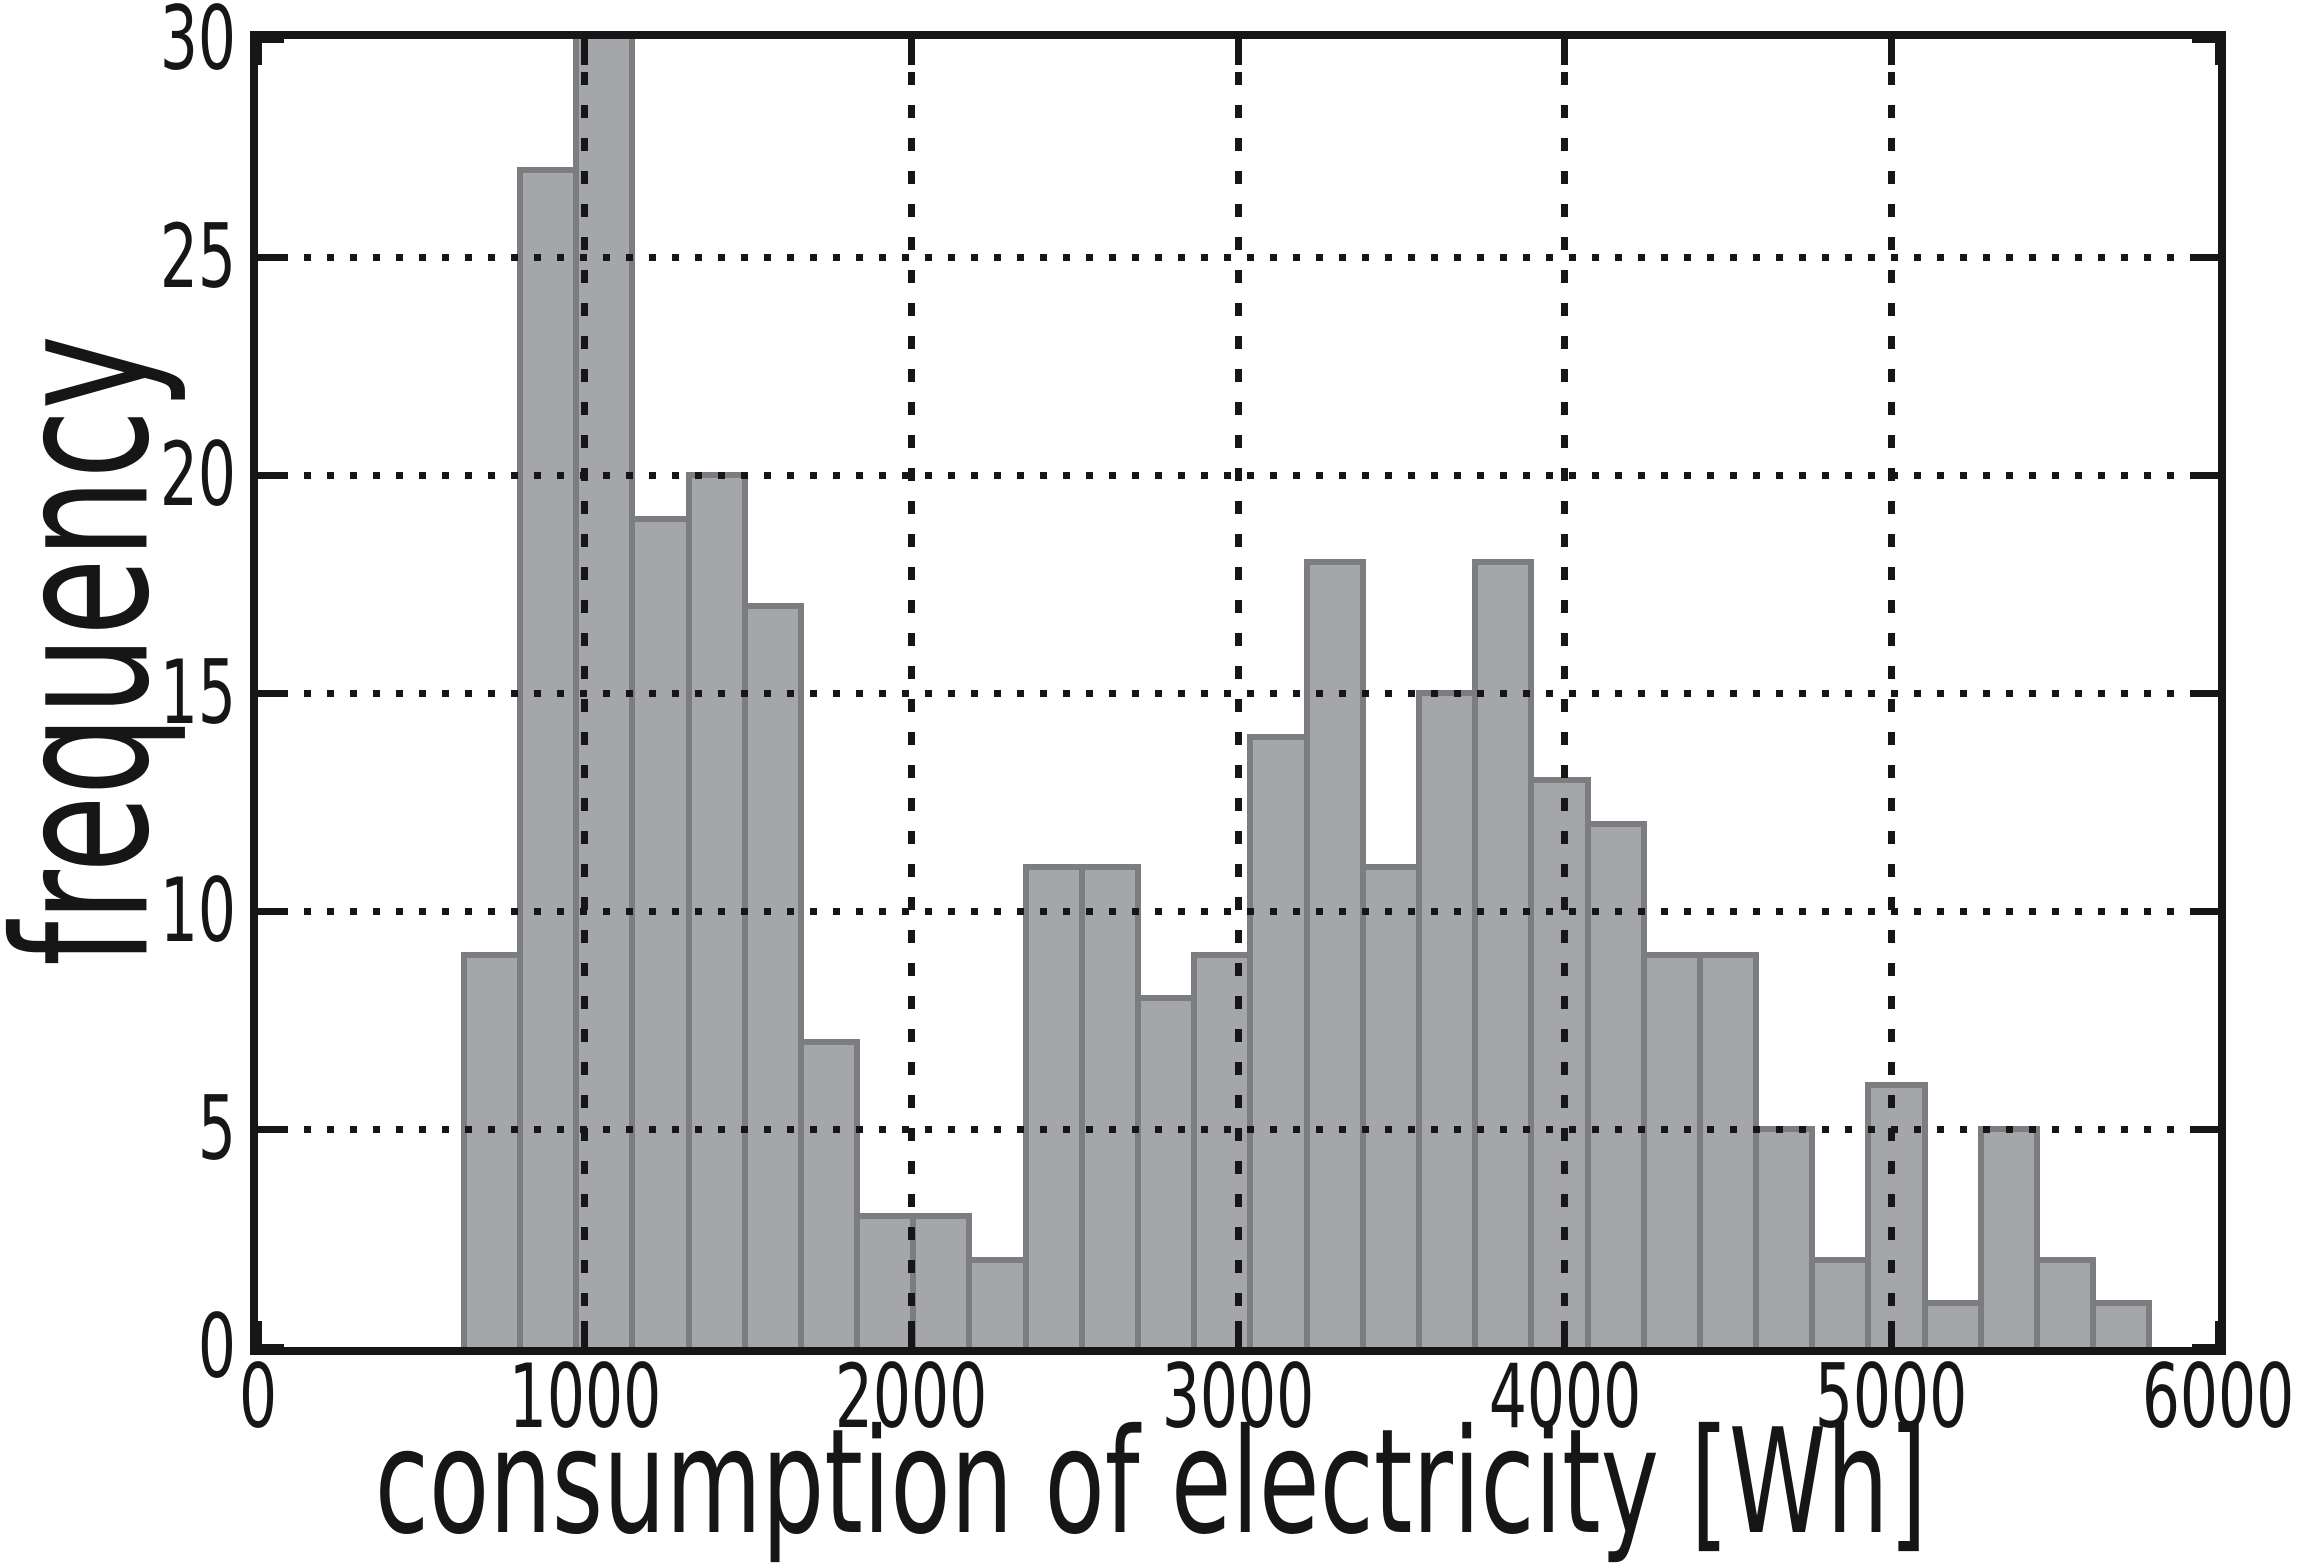 This screenshot has width=2302, height=1566. I want to click on x-tick-label: 6000, so click(2218, 1396).